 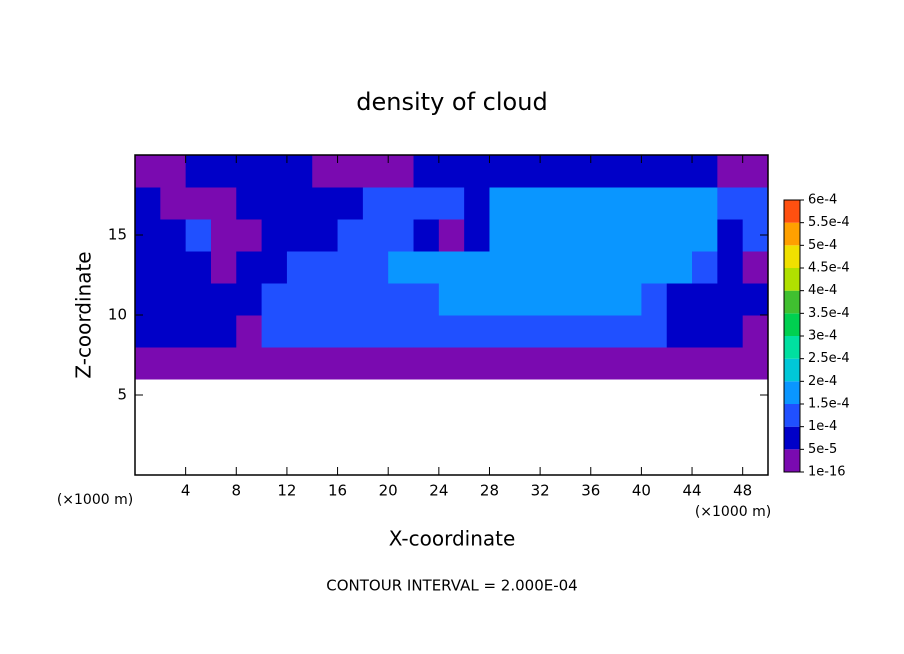 What do you see at coordinates (540, 491) in the screenshot?
I see `x-tick-label: 32` at bounding box center [540, 491].